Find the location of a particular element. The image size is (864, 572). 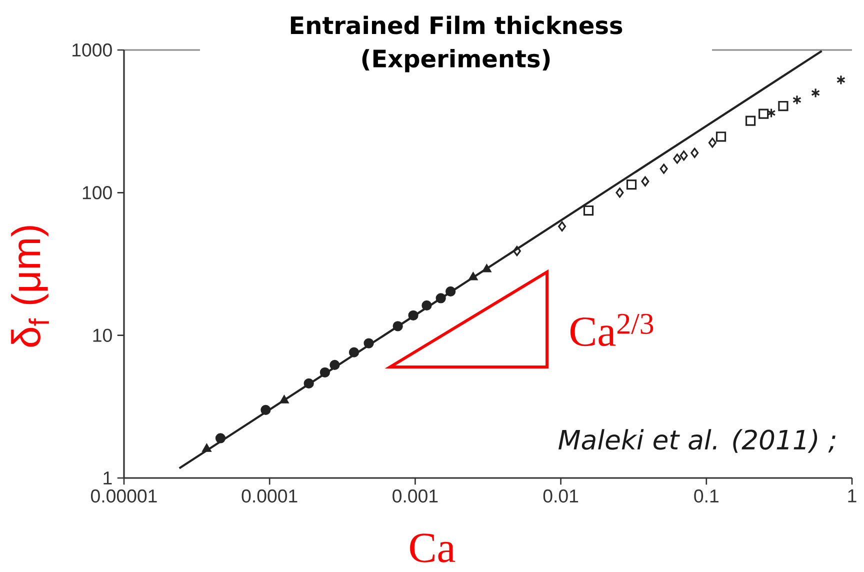

y-tick-label: 100 is located at coordinates (97, 193).